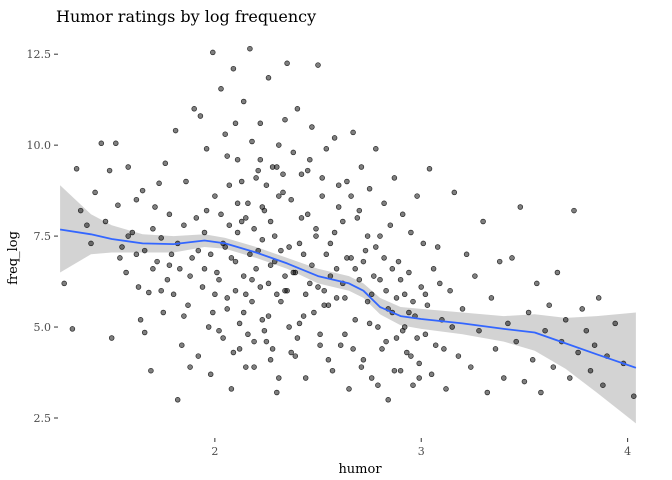 The height and width of the screenshot is (480, 672). Describe the element at coordinates (39, 54) in the screenshot. I see `y-tick-label: 12.5` at that location.